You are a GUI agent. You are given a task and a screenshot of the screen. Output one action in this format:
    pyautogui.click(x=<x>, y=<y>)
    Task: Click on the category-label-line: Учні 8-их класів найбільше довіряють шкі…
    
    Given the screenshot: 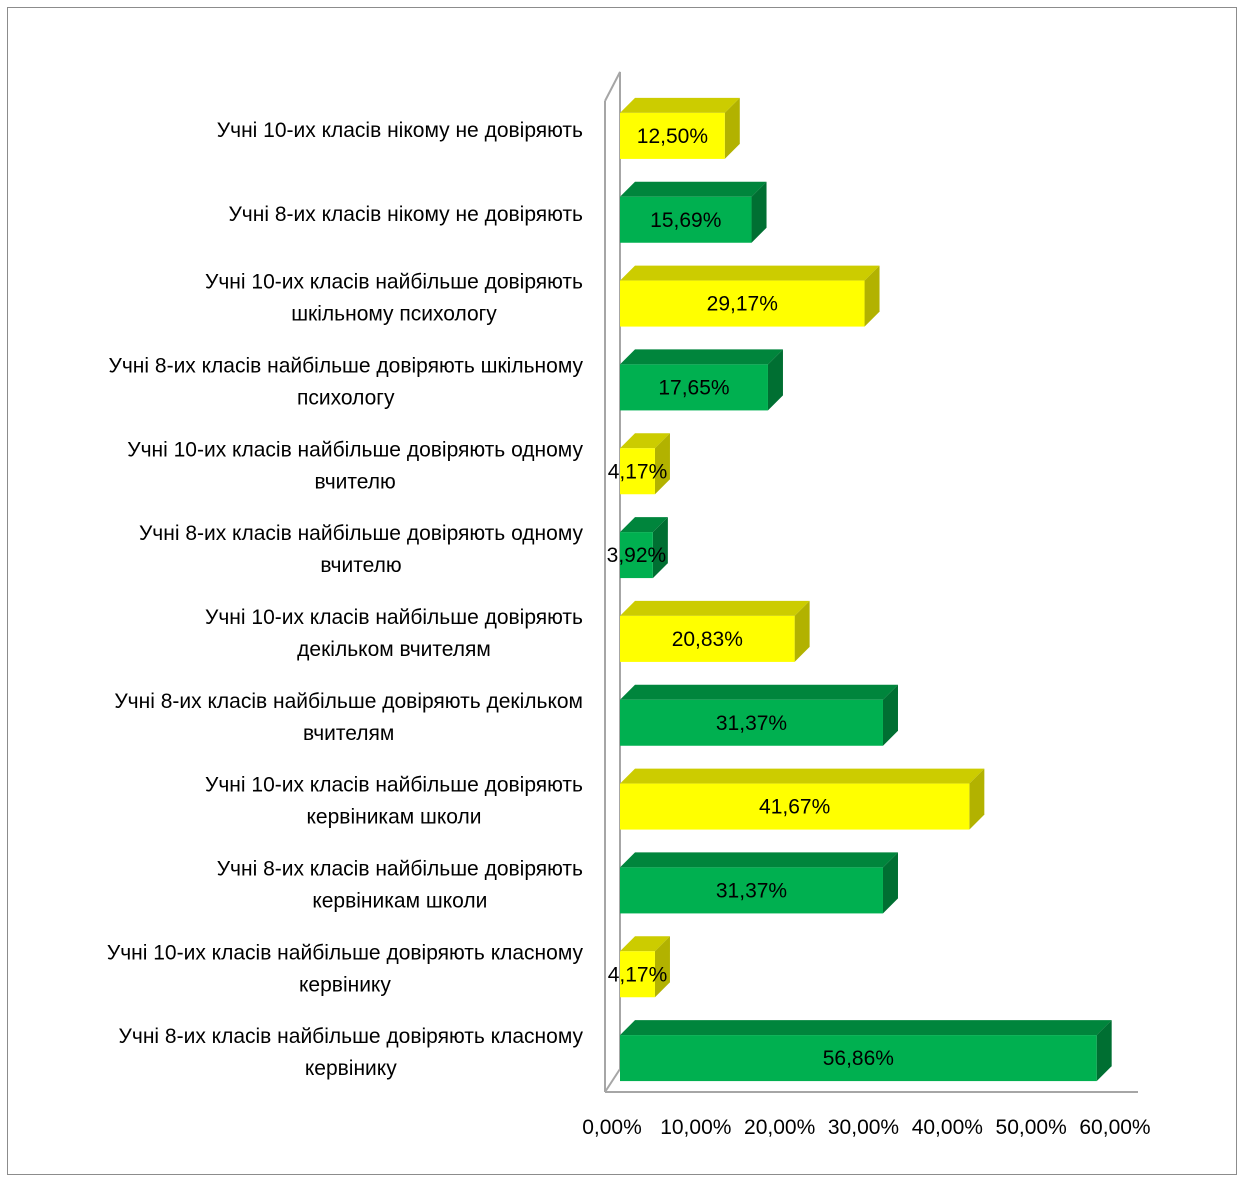 What is the action you would take?
    pyautogui.click(x=346, y=365)
    